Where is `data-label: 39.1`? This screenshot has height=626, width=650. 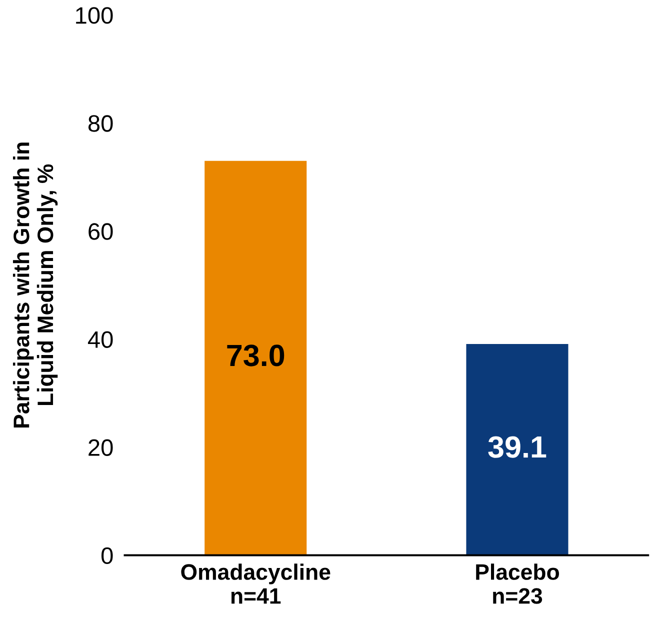 data-label: 39.1 is located at coordinates (517, 447).